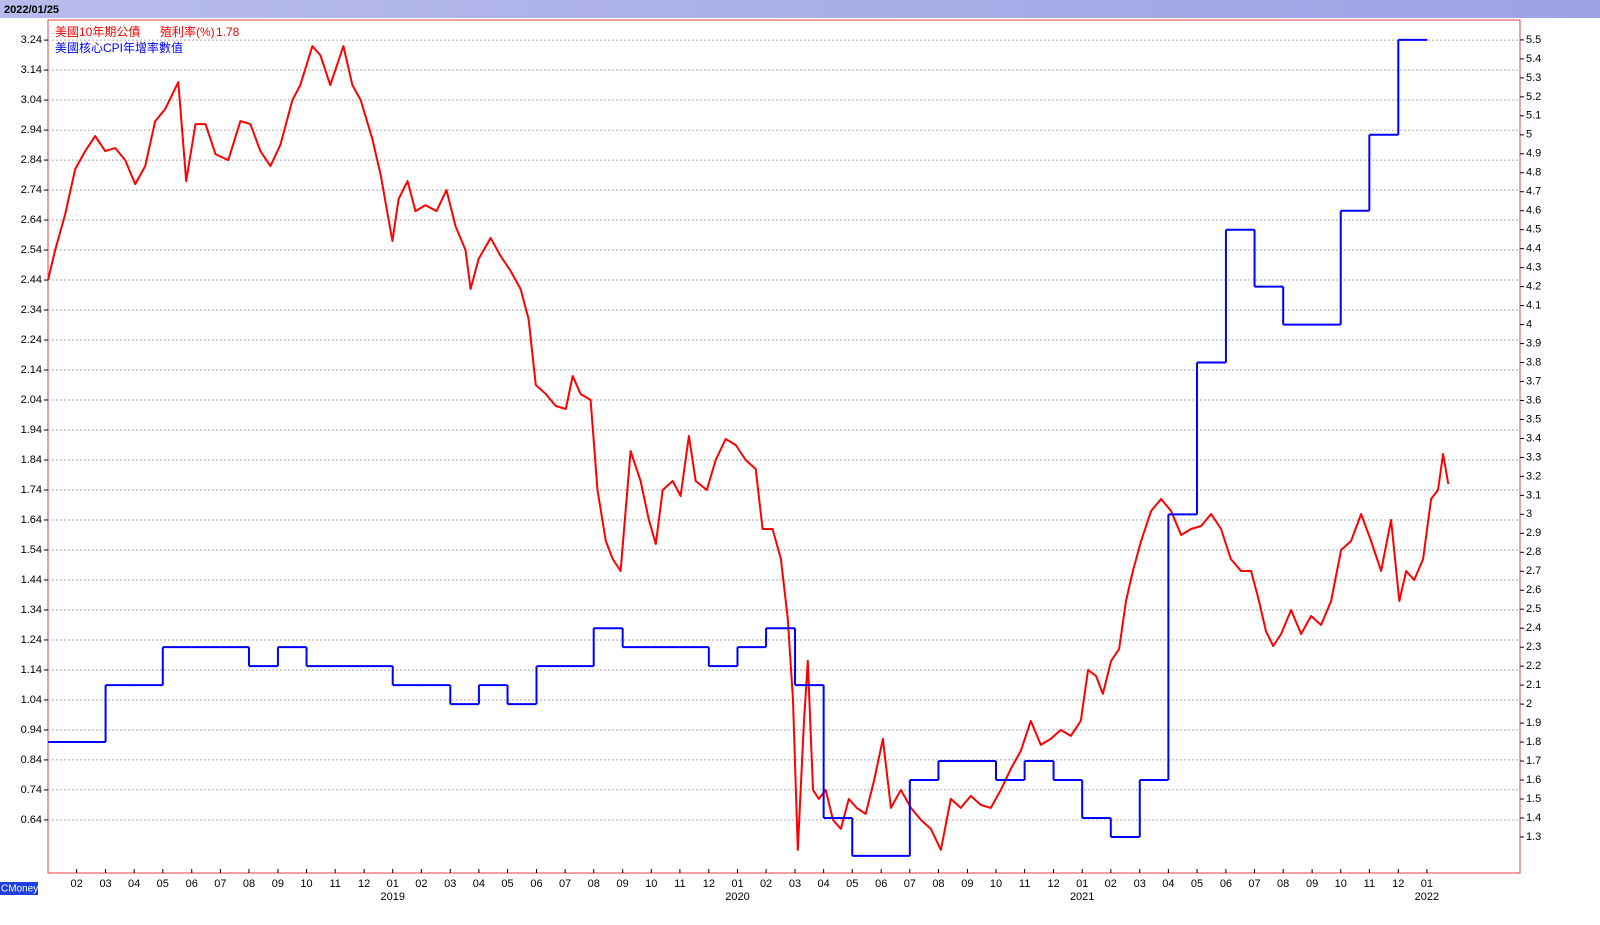  Describe the element at coordinates (31, 430) in the screenshot. I see `y-tick-label: 1.94` at that location.